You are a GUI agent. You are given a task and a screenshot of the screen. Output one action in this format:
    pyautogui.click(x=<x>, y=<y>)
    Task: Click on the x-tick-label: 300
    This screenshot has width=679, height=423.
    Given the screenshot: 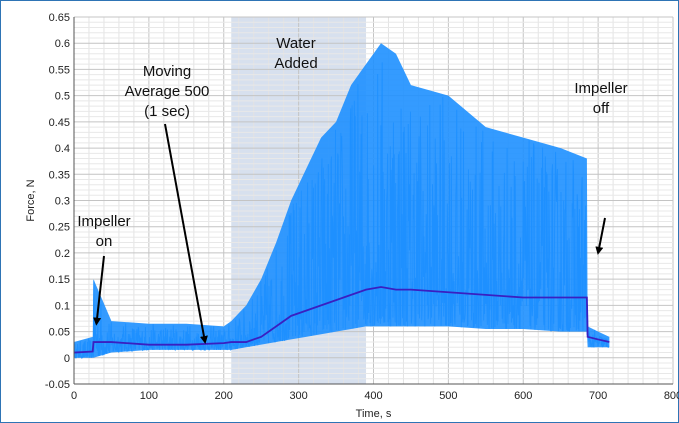 What is the action you would take?
    pyautogui.click(x=298, y=396)
    